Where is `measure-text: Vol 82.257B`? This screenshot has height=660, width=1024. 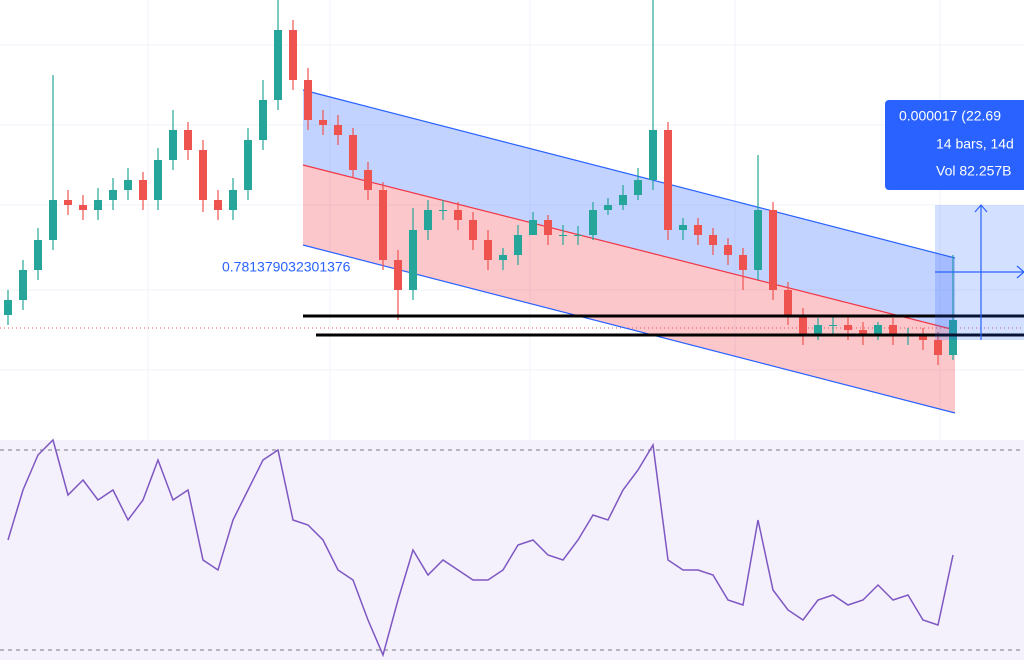
measure-text: Vol 82.257B is located at coordinates (974, 171).